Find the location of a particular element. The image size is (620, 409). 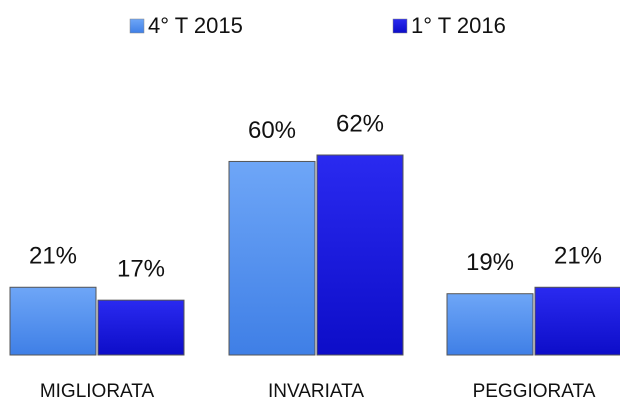

legend-label: 1° T 2016 is located at coordinates (458, 25).